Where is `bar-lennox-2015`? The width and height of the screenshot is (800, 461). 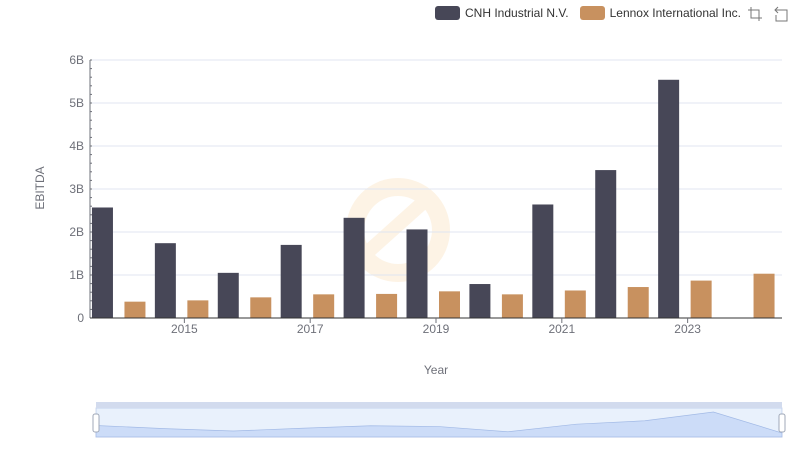
bar-lennox-2015 is located at coordinates (198, 309).